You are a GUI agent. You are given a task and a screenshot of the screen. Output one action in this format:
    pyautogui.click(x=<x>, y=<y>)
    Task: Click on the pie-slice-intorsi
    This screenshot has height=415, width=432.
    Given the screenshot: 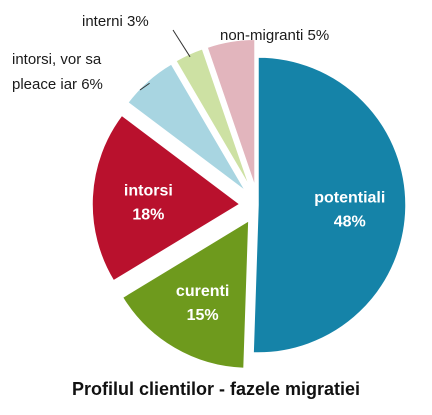 What is the action you would take?
    pyautogui.click(x=166, y=198)
    